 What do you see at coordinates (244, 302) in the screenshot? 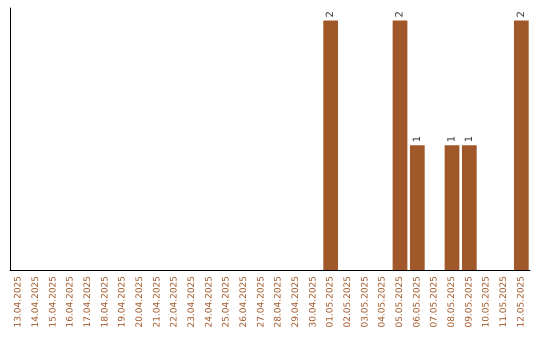
I see `x-tick-label: 26.04.2025` at bounding box center [244, 302].